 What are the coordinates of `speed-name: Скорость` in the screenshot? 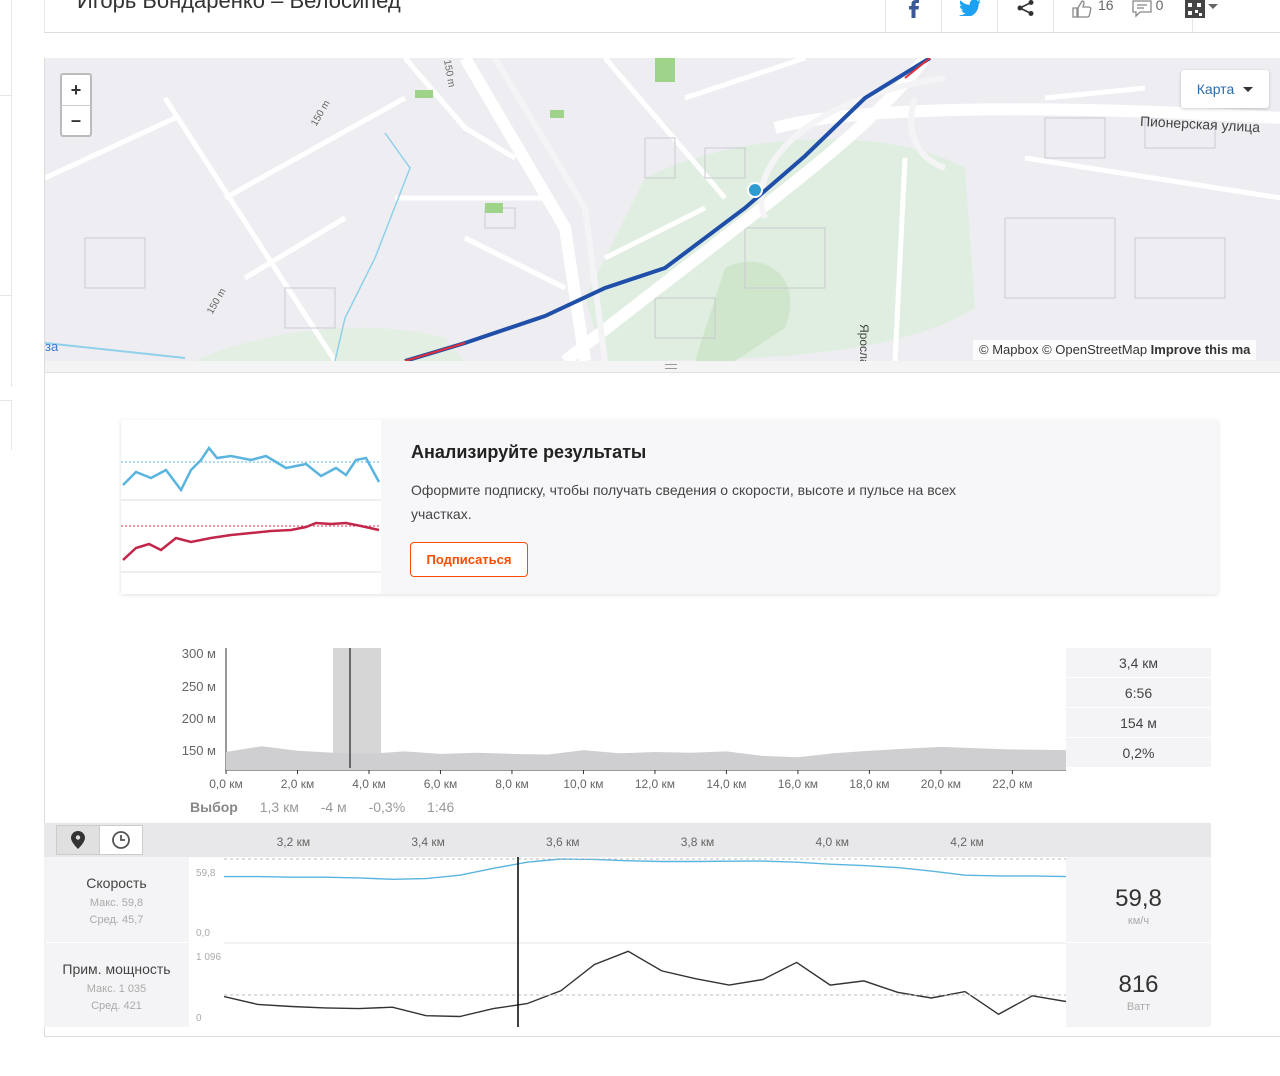 It's located at (116, 883).